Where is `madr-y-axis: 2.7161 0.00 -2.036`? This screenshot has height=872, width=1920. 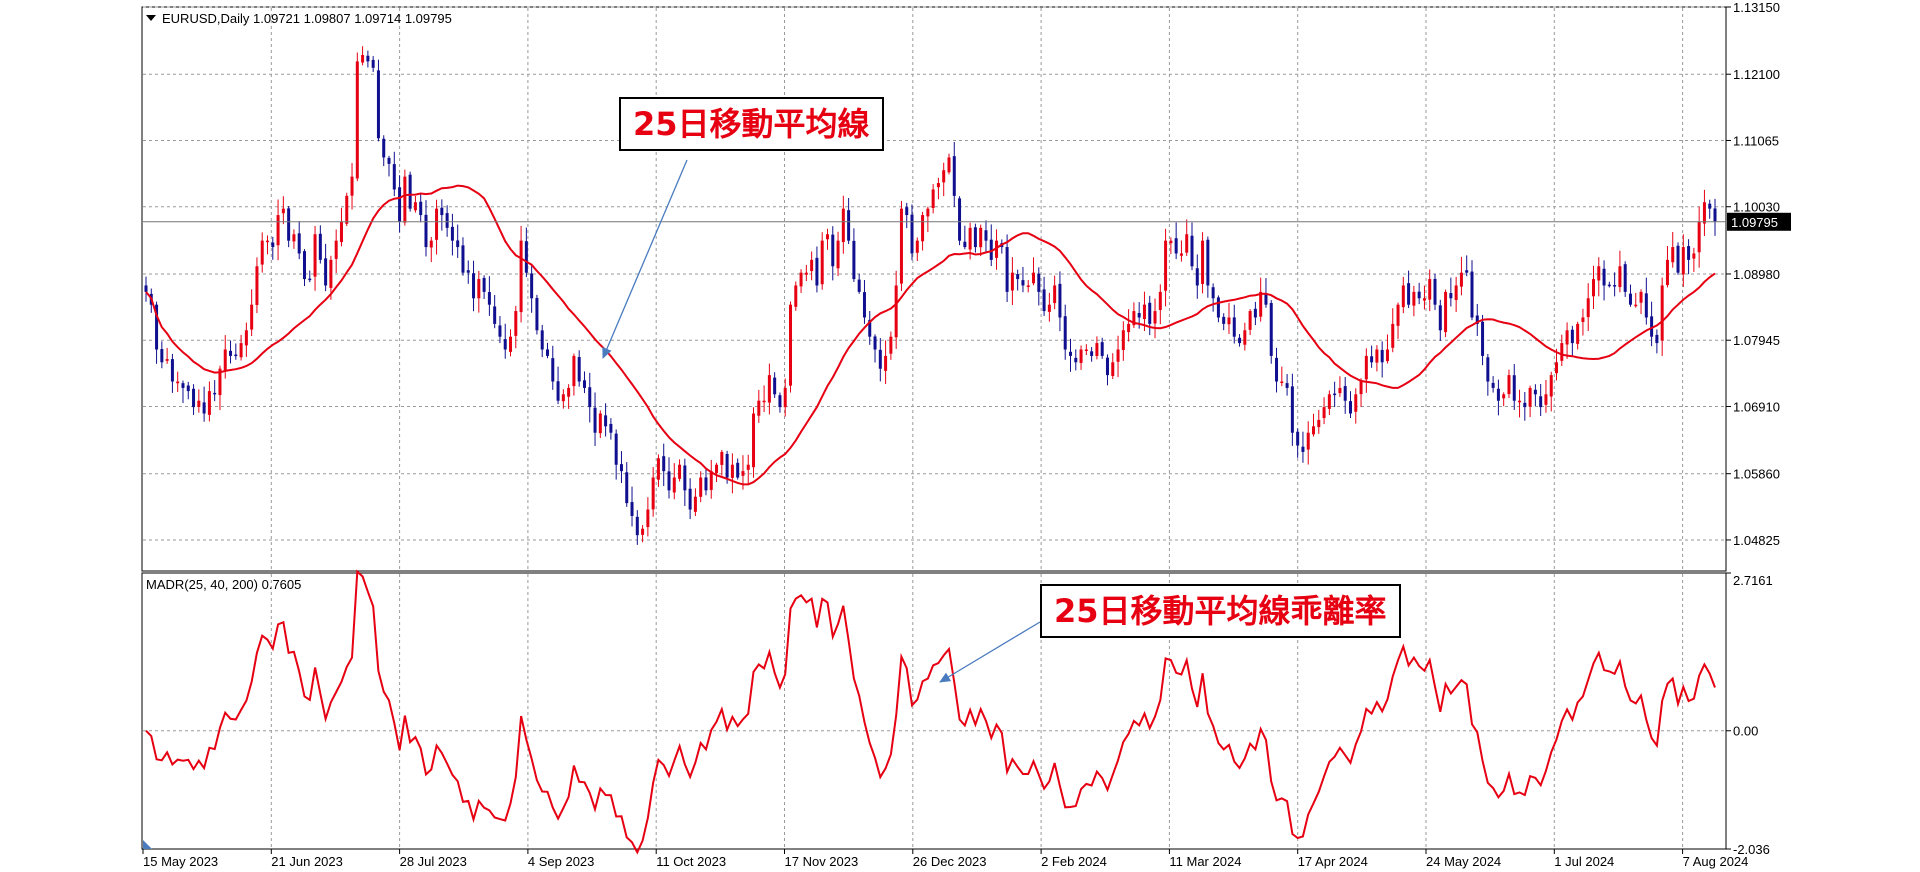 madr-y-axis: 2.7161 0.00 -2.036 is located at coordinates (1749, 714).